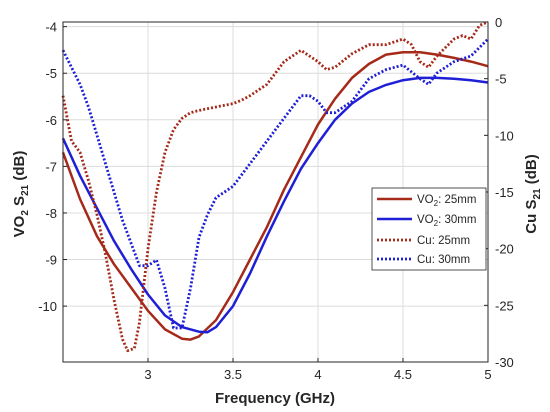  What do you see at coordinates (21, 194) in the screenshot?
I see `y-axis-label-left: VO2 S21 (dB)` at bounding box center [21, 194].